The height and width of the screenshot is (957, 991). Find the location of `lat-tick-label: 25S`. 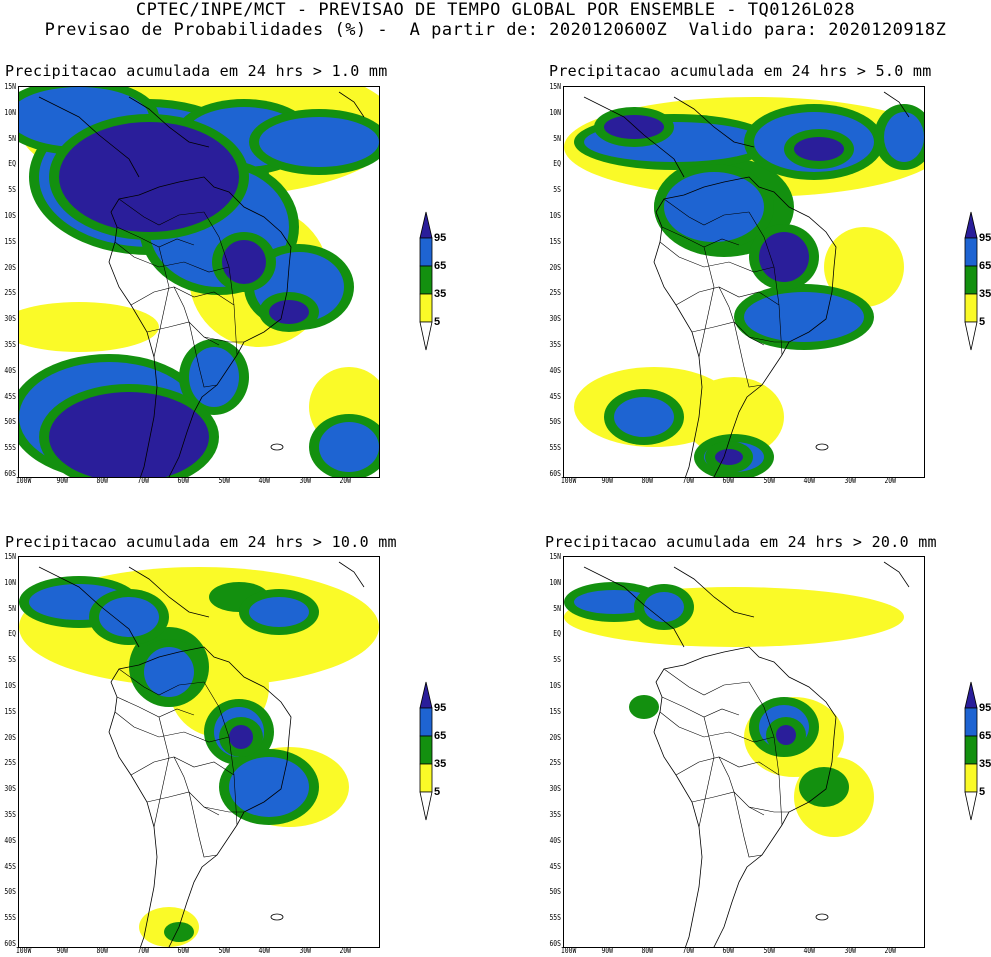

lat-tick-label: 25S is located at coordinates (555, 763).